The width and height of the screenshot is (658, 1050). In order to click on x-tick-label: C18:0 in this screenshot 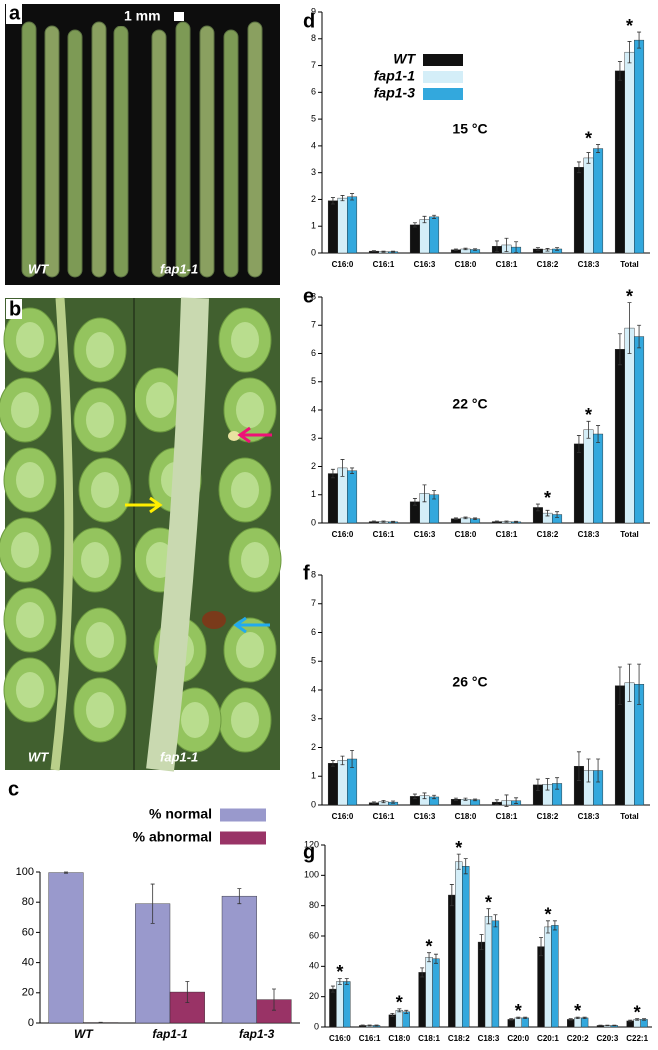, I will do `click(466, 816)`.